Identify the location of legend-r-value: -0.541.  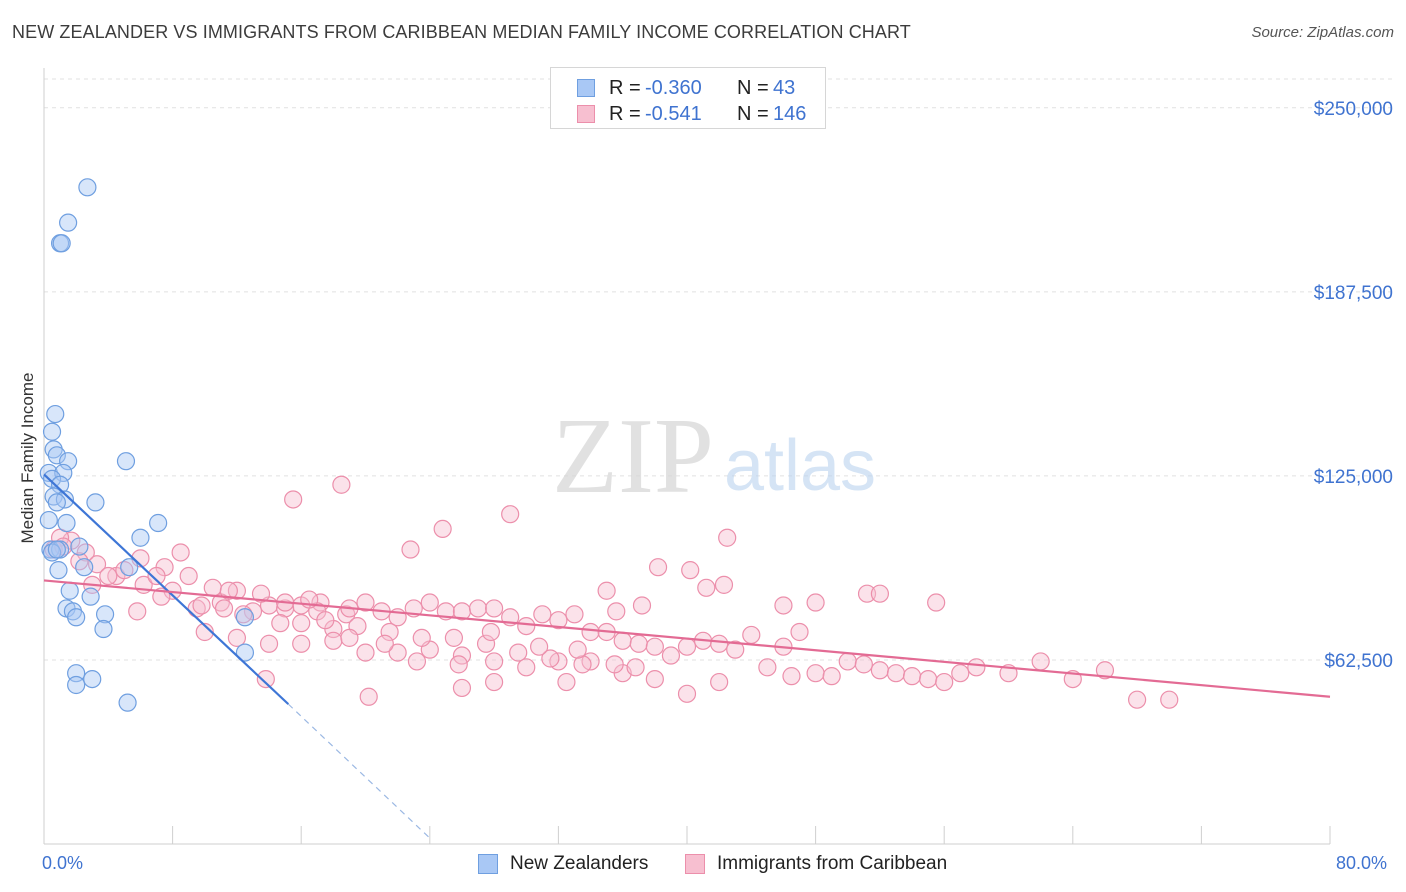
(673, 113).